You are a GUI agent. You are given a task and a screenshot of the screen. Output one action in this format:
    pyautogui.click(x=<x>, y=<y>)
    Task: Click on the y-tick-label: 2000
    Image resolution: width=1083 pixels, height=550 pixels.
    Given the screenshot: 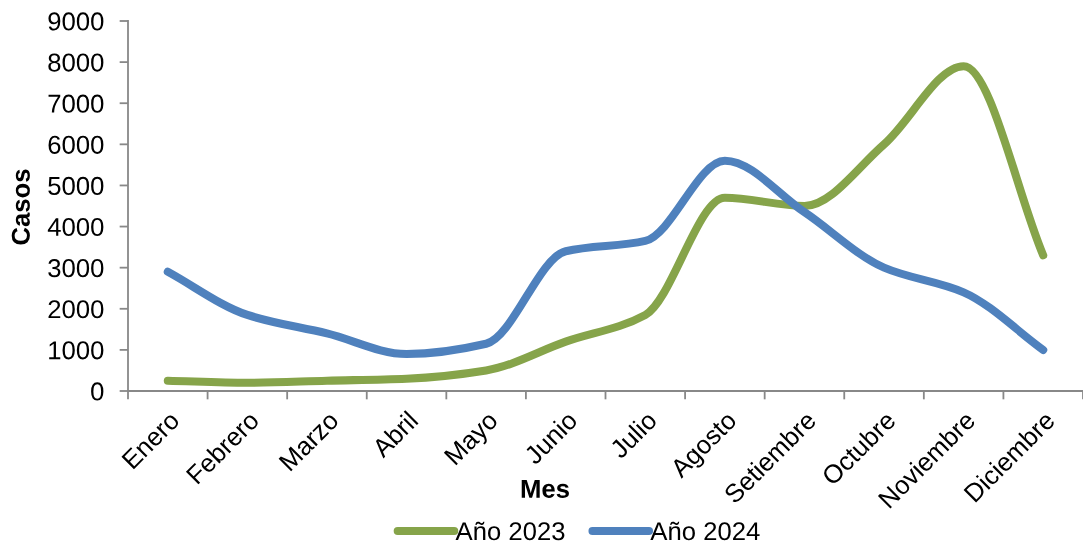 What is the action you would take?
    pyautogui.click(x=76, y=309)
    